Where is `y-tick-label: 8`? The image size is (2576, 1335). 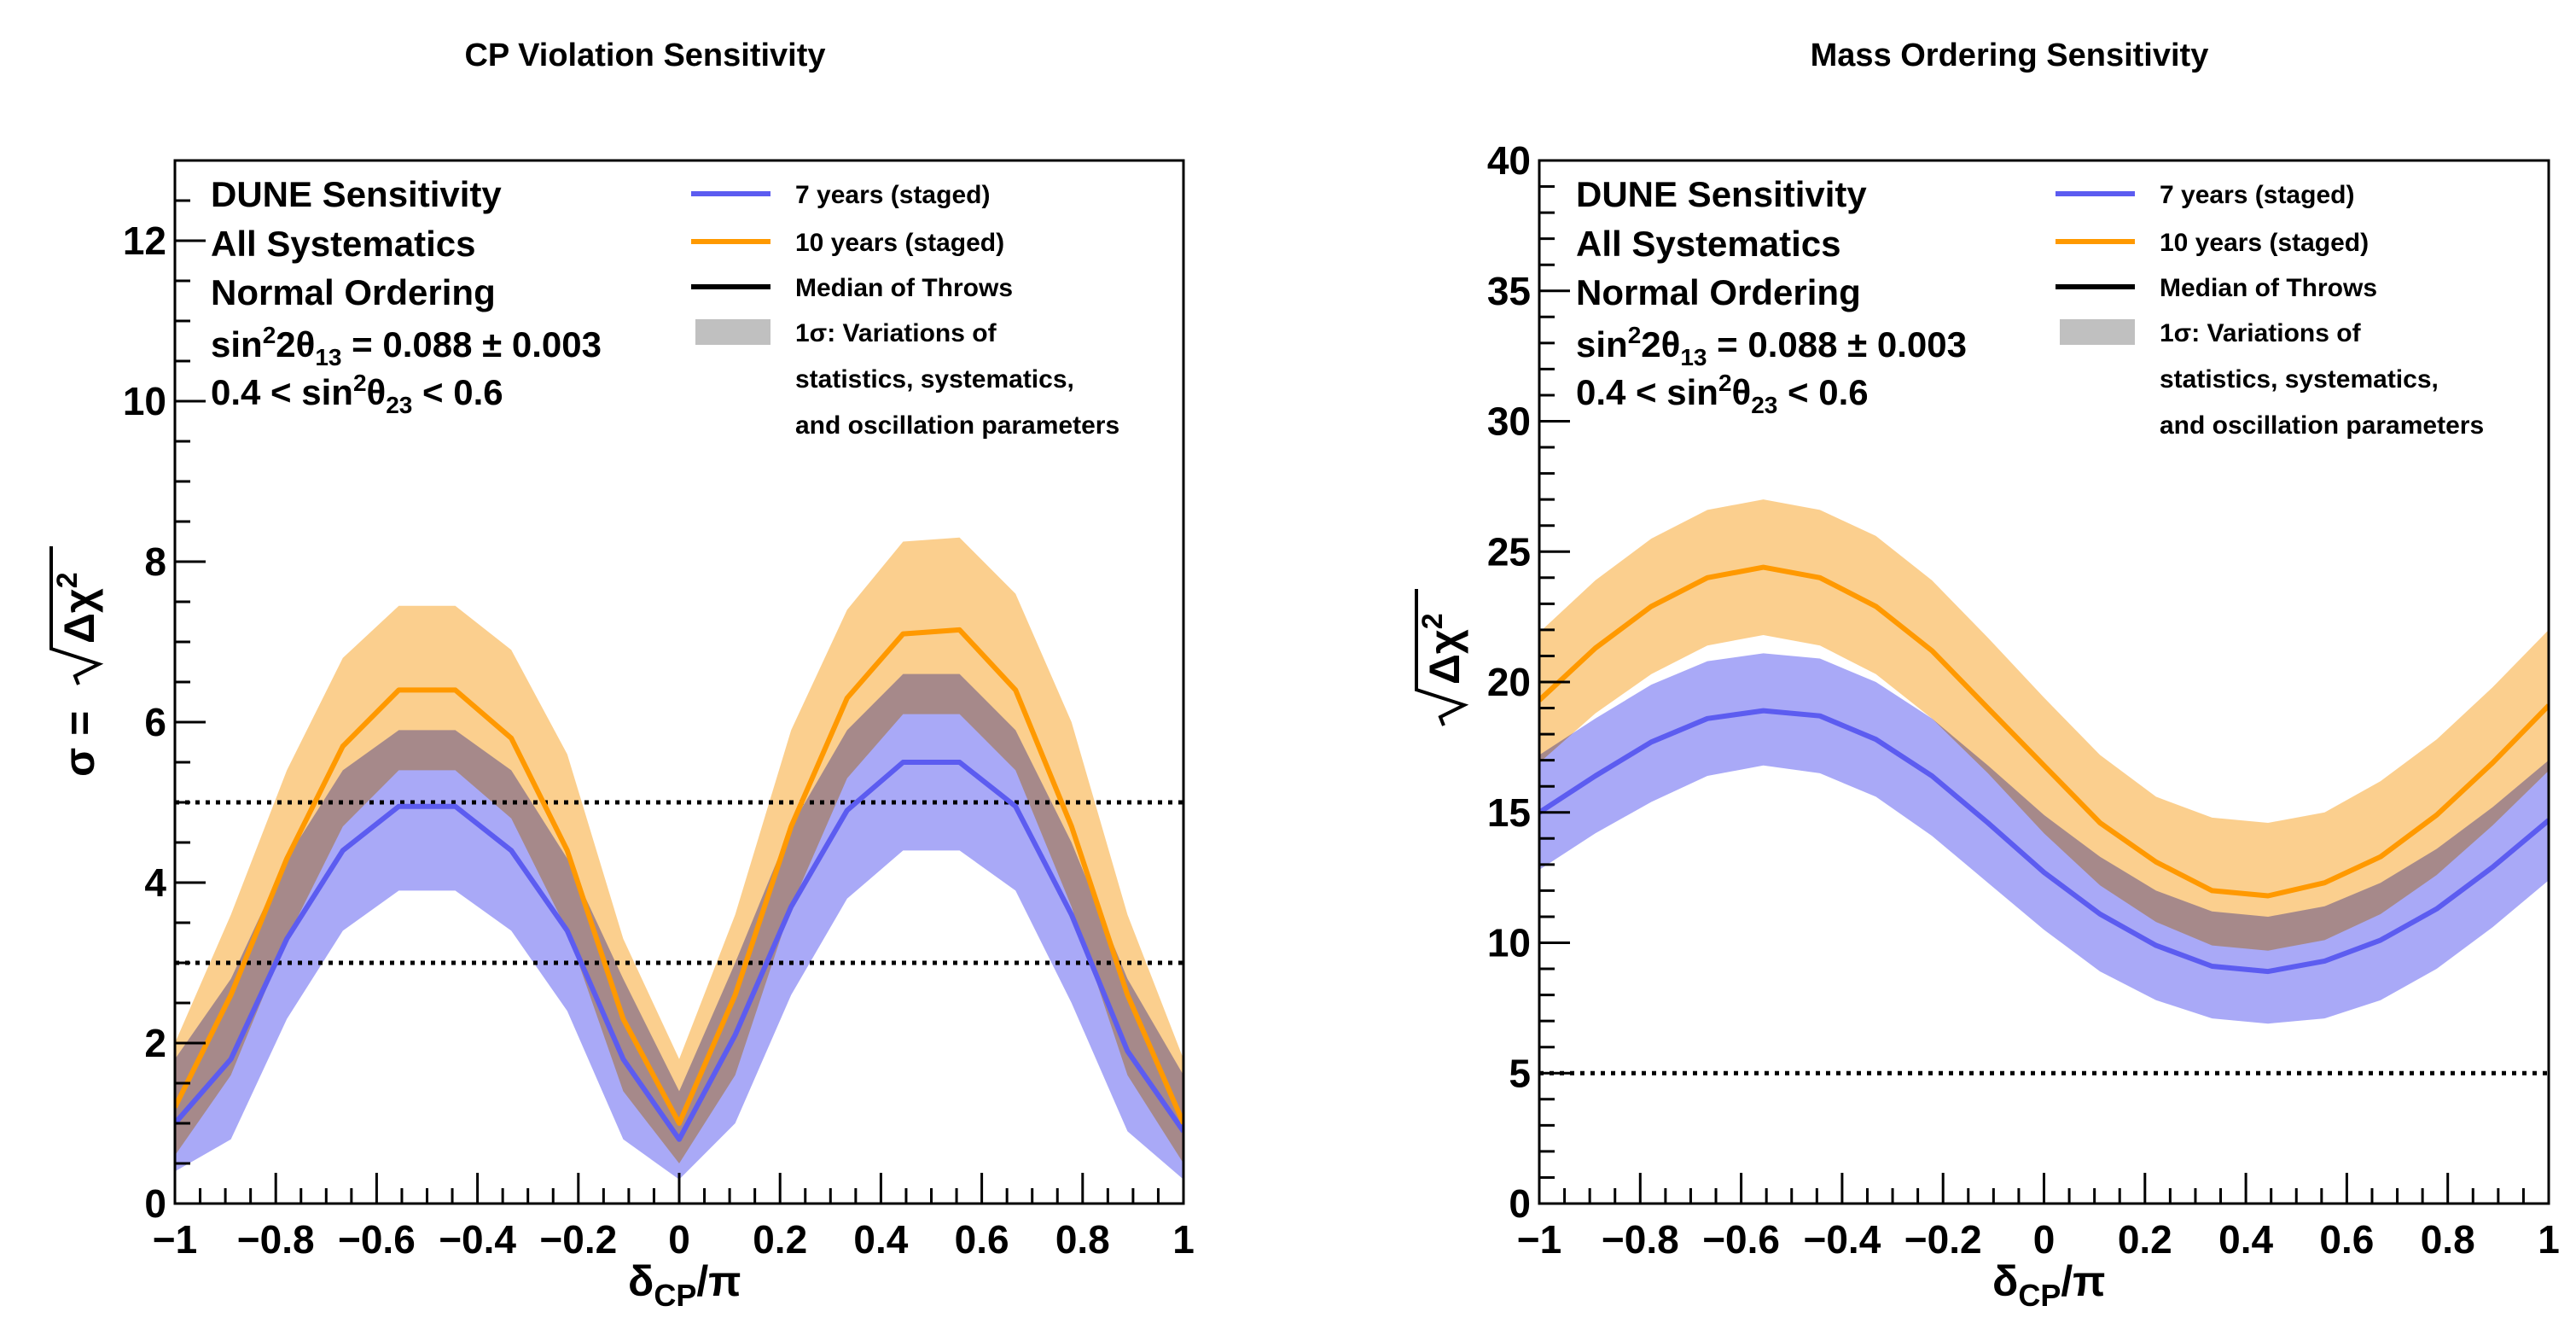
y-tick-label: 8 is located at coordinates (155, 561).